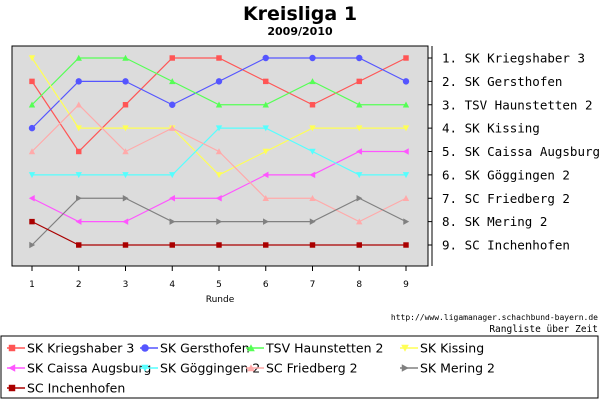 The width and height of the screenshot is (600, 400). Describe the element at coordinates (543, 329) in the screenshot. I see `chart-caption: Rangliste über Zeit` at that location.